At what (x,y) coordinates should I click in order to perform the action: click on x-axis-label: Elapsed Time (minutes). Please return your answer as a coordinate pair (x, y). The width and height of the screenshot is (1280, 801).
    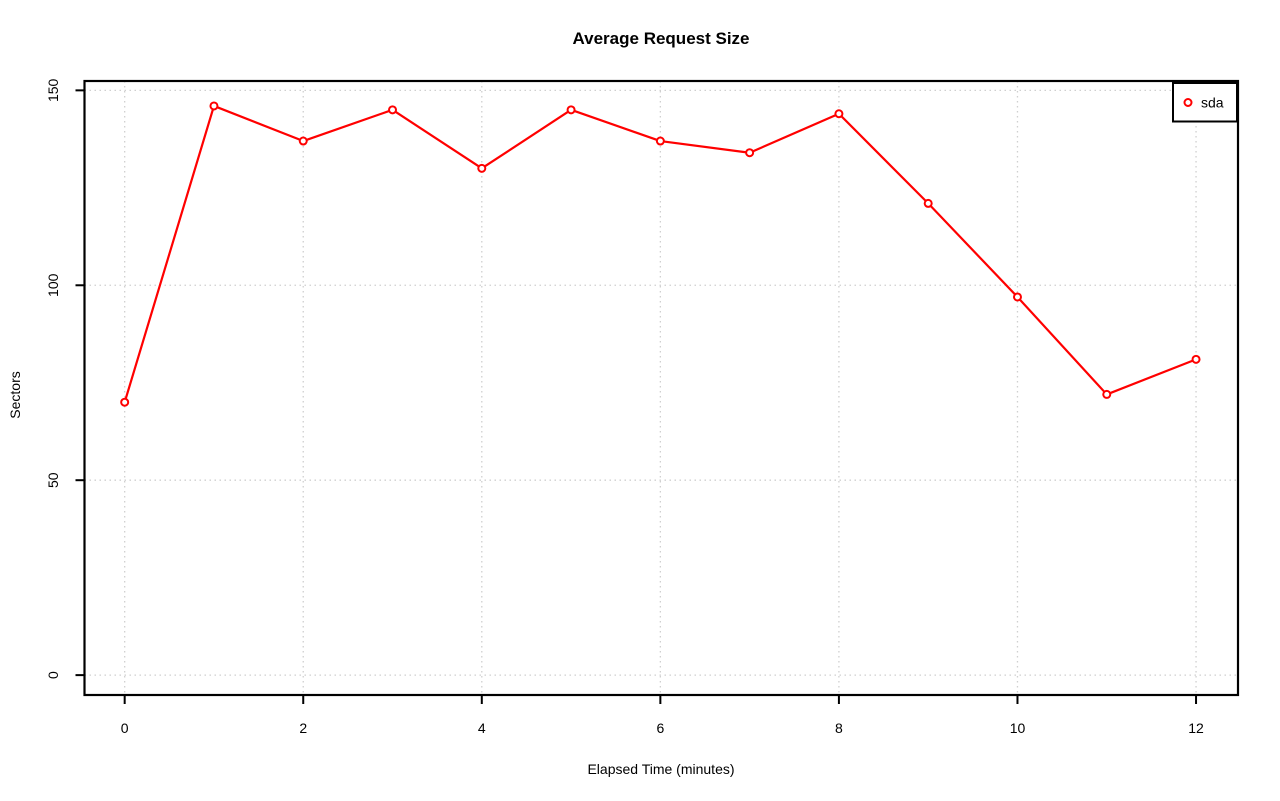
    Looking at the image, I should click on (660, 769).